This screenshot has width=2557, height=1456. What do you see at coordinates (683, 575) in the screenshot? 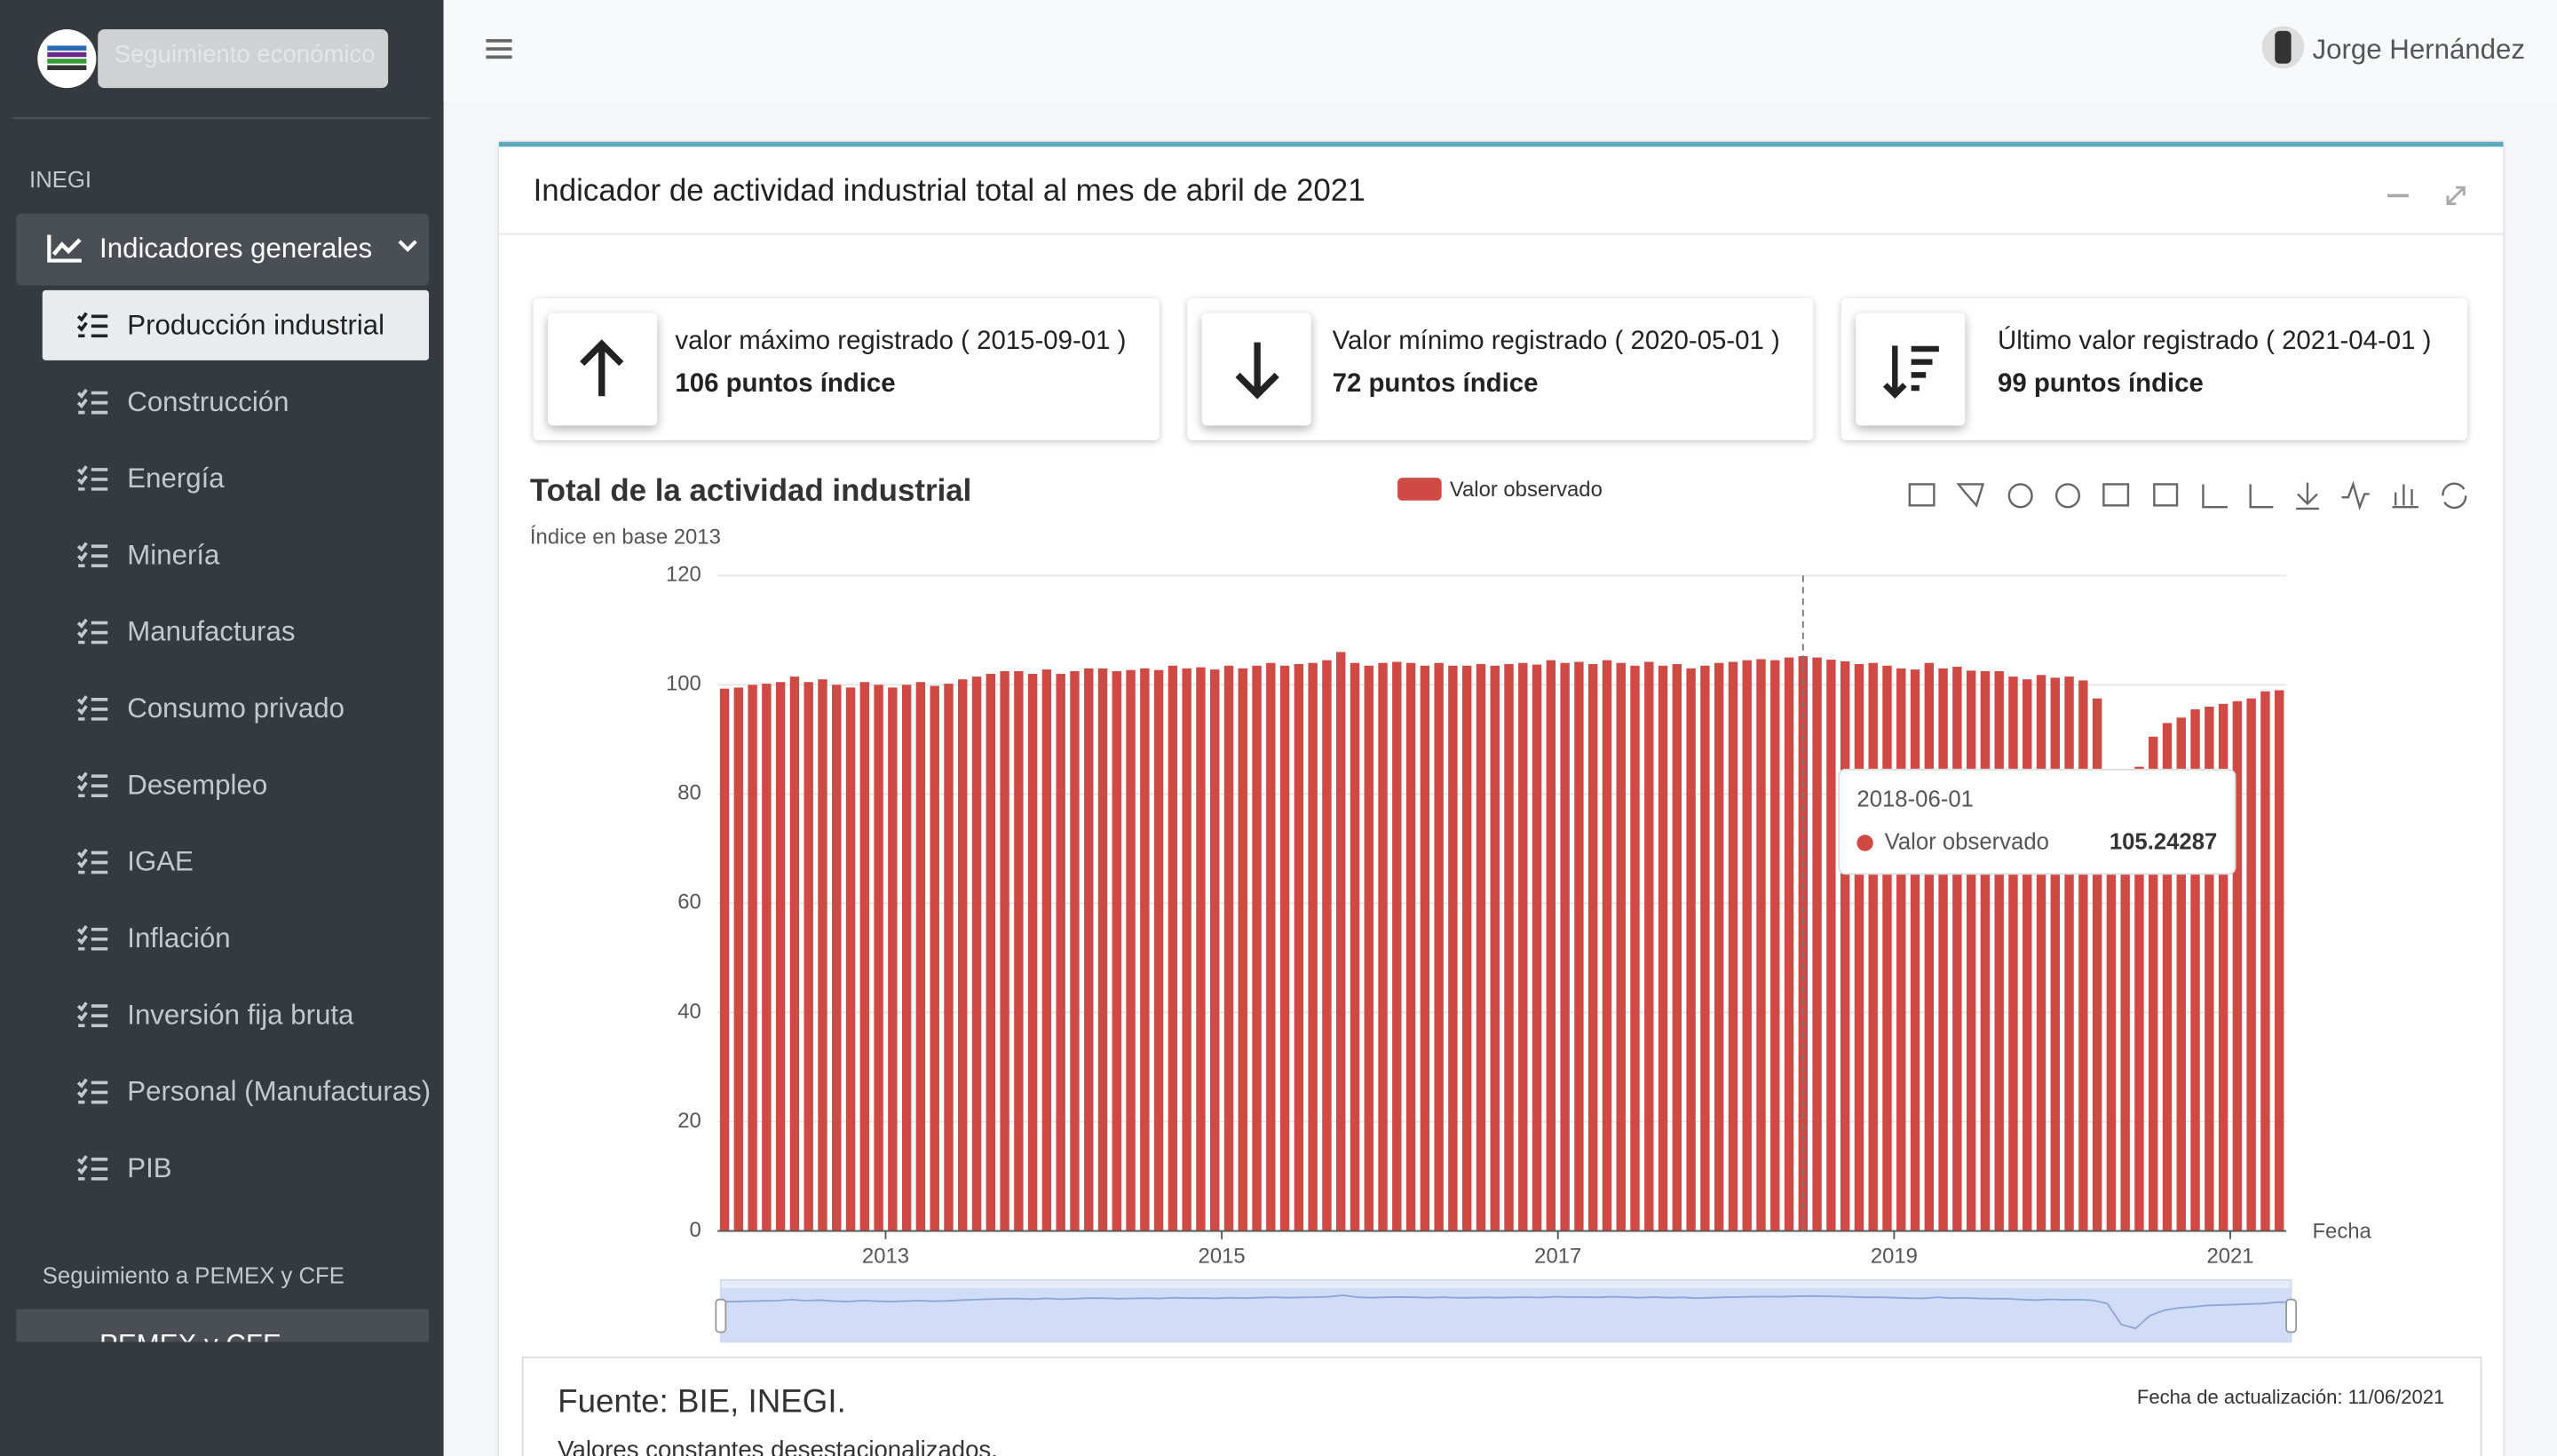
I see `y-tick-label: 120` at bounding box center [683, 575].